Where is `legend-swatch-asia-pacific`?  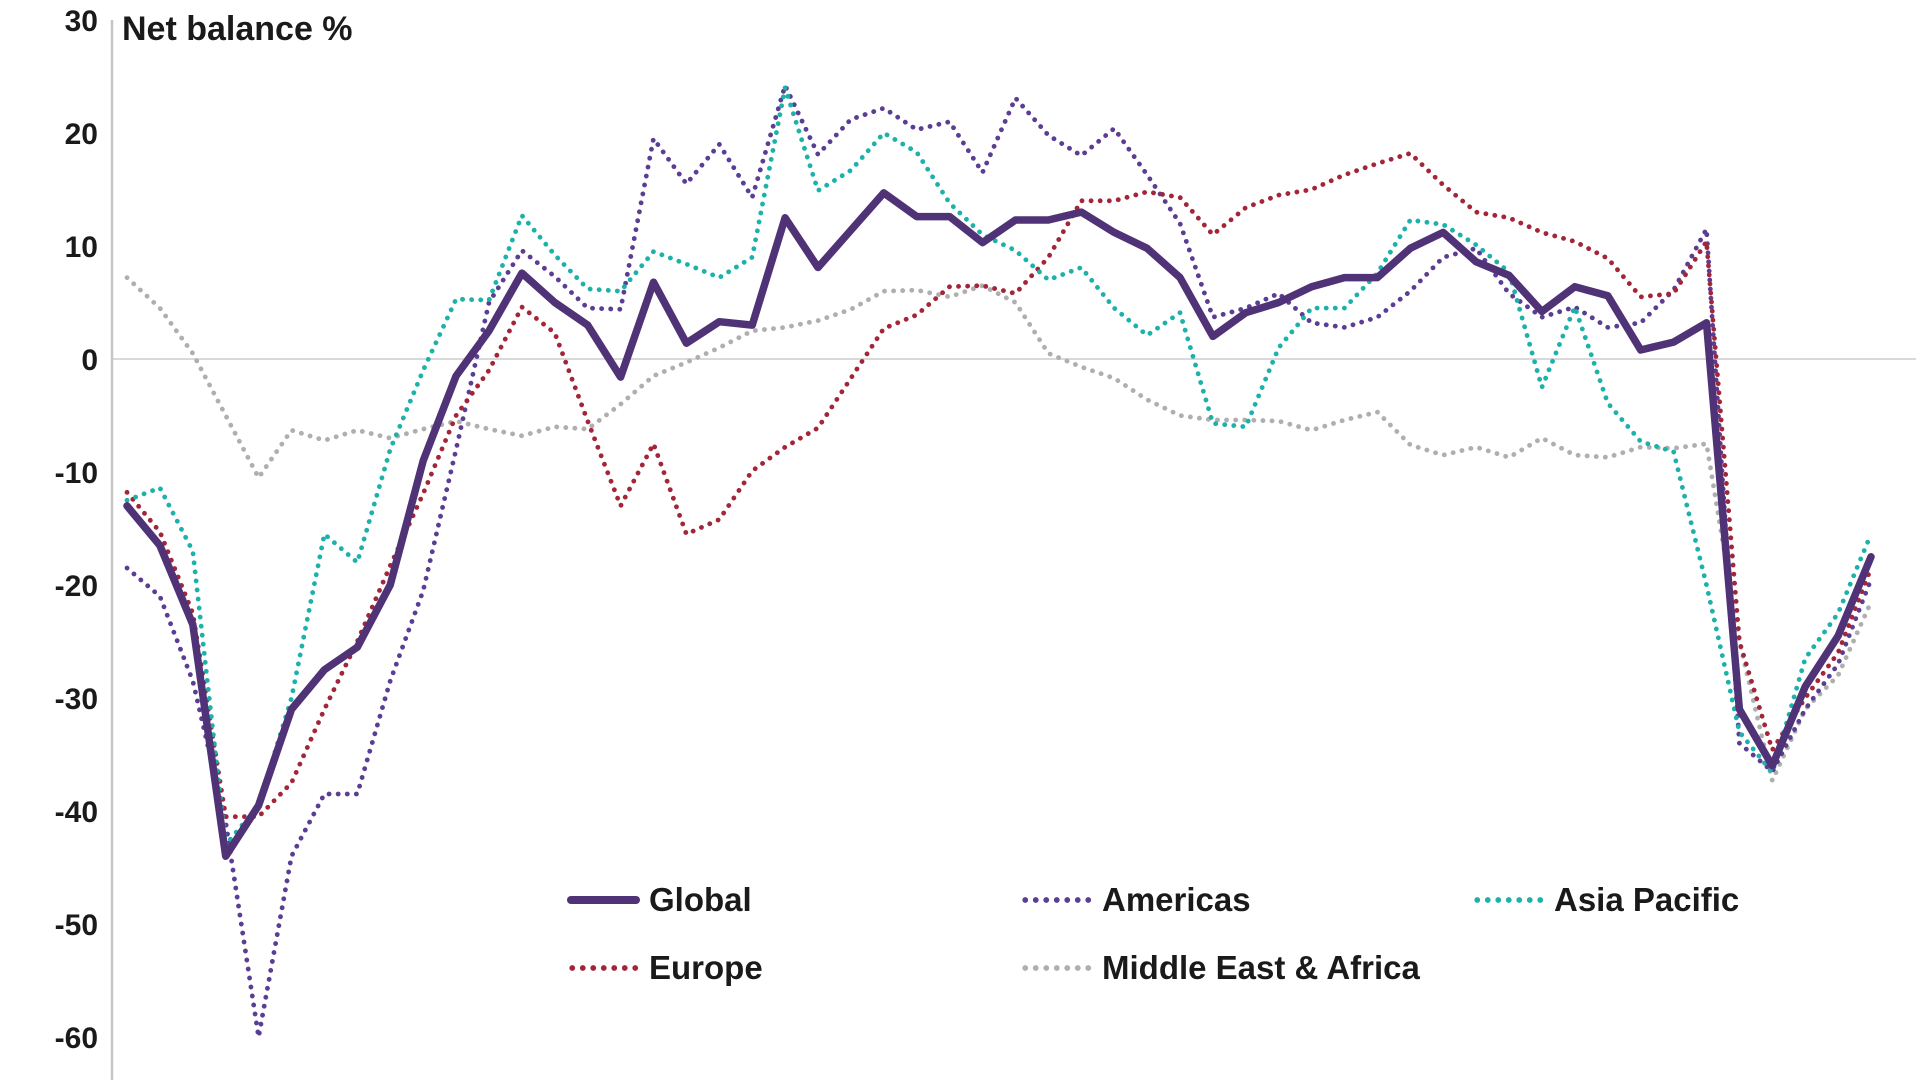 legend-swatch-asia-pacific is located at coordinates (1508, 900).